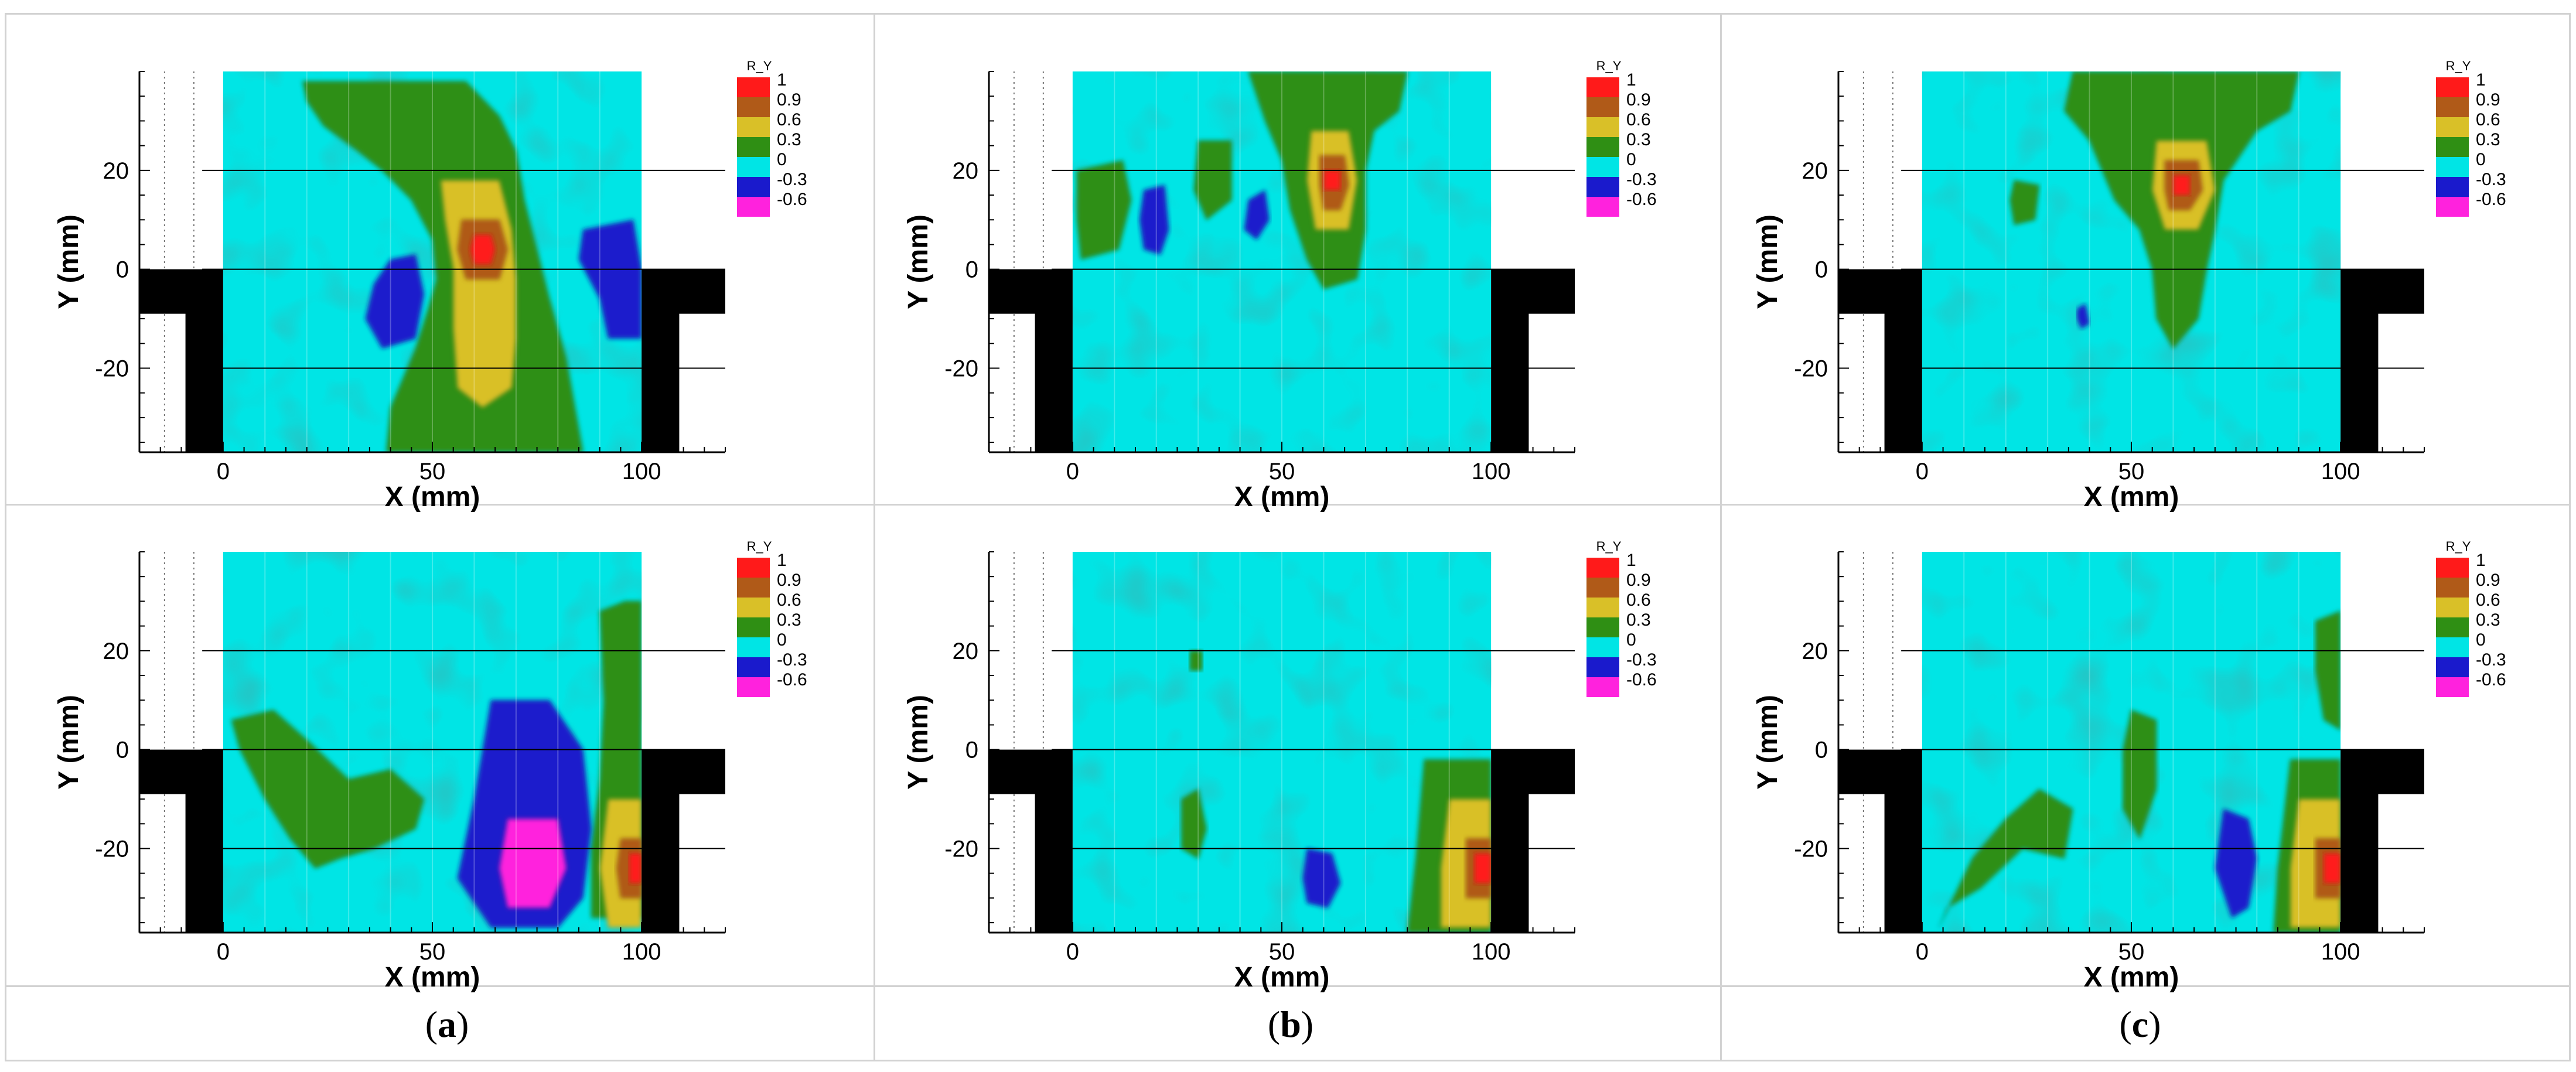 This screenshot has height=1072, width=2576. I want to click on caption-a: (a), so click(447, 1024).